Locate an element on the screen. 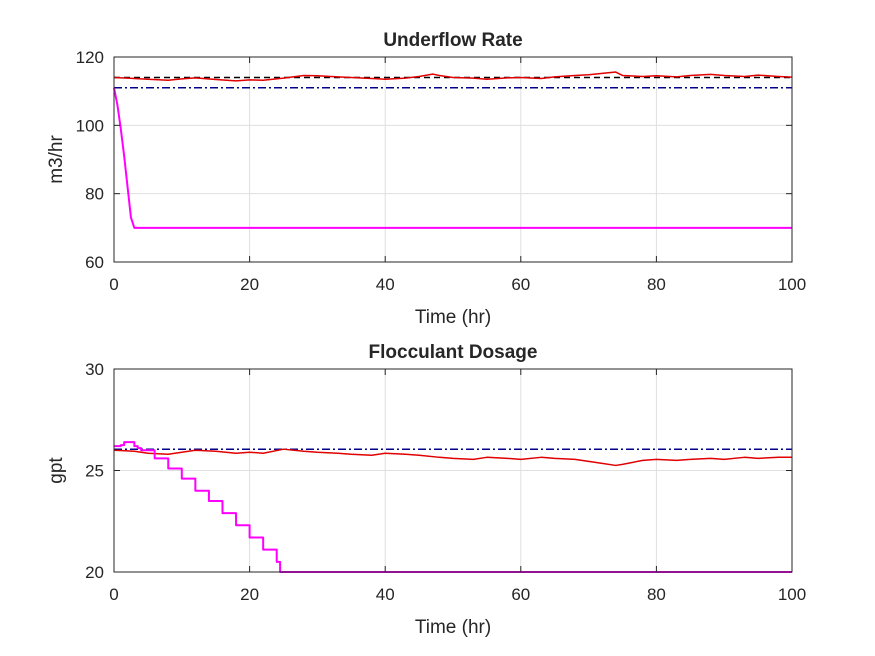  flocculant-dosage-x-tick-label: 80 is located at coordinates (656, 594).